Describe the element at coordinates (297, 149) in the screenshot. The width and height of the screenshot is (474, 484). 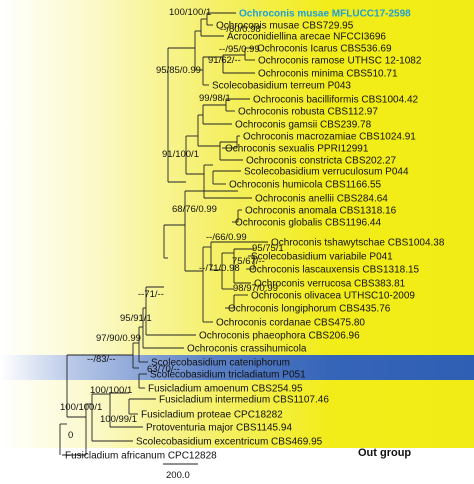
I see `taxon-label: Ochroconis sexualis PPRI12991` at that location.